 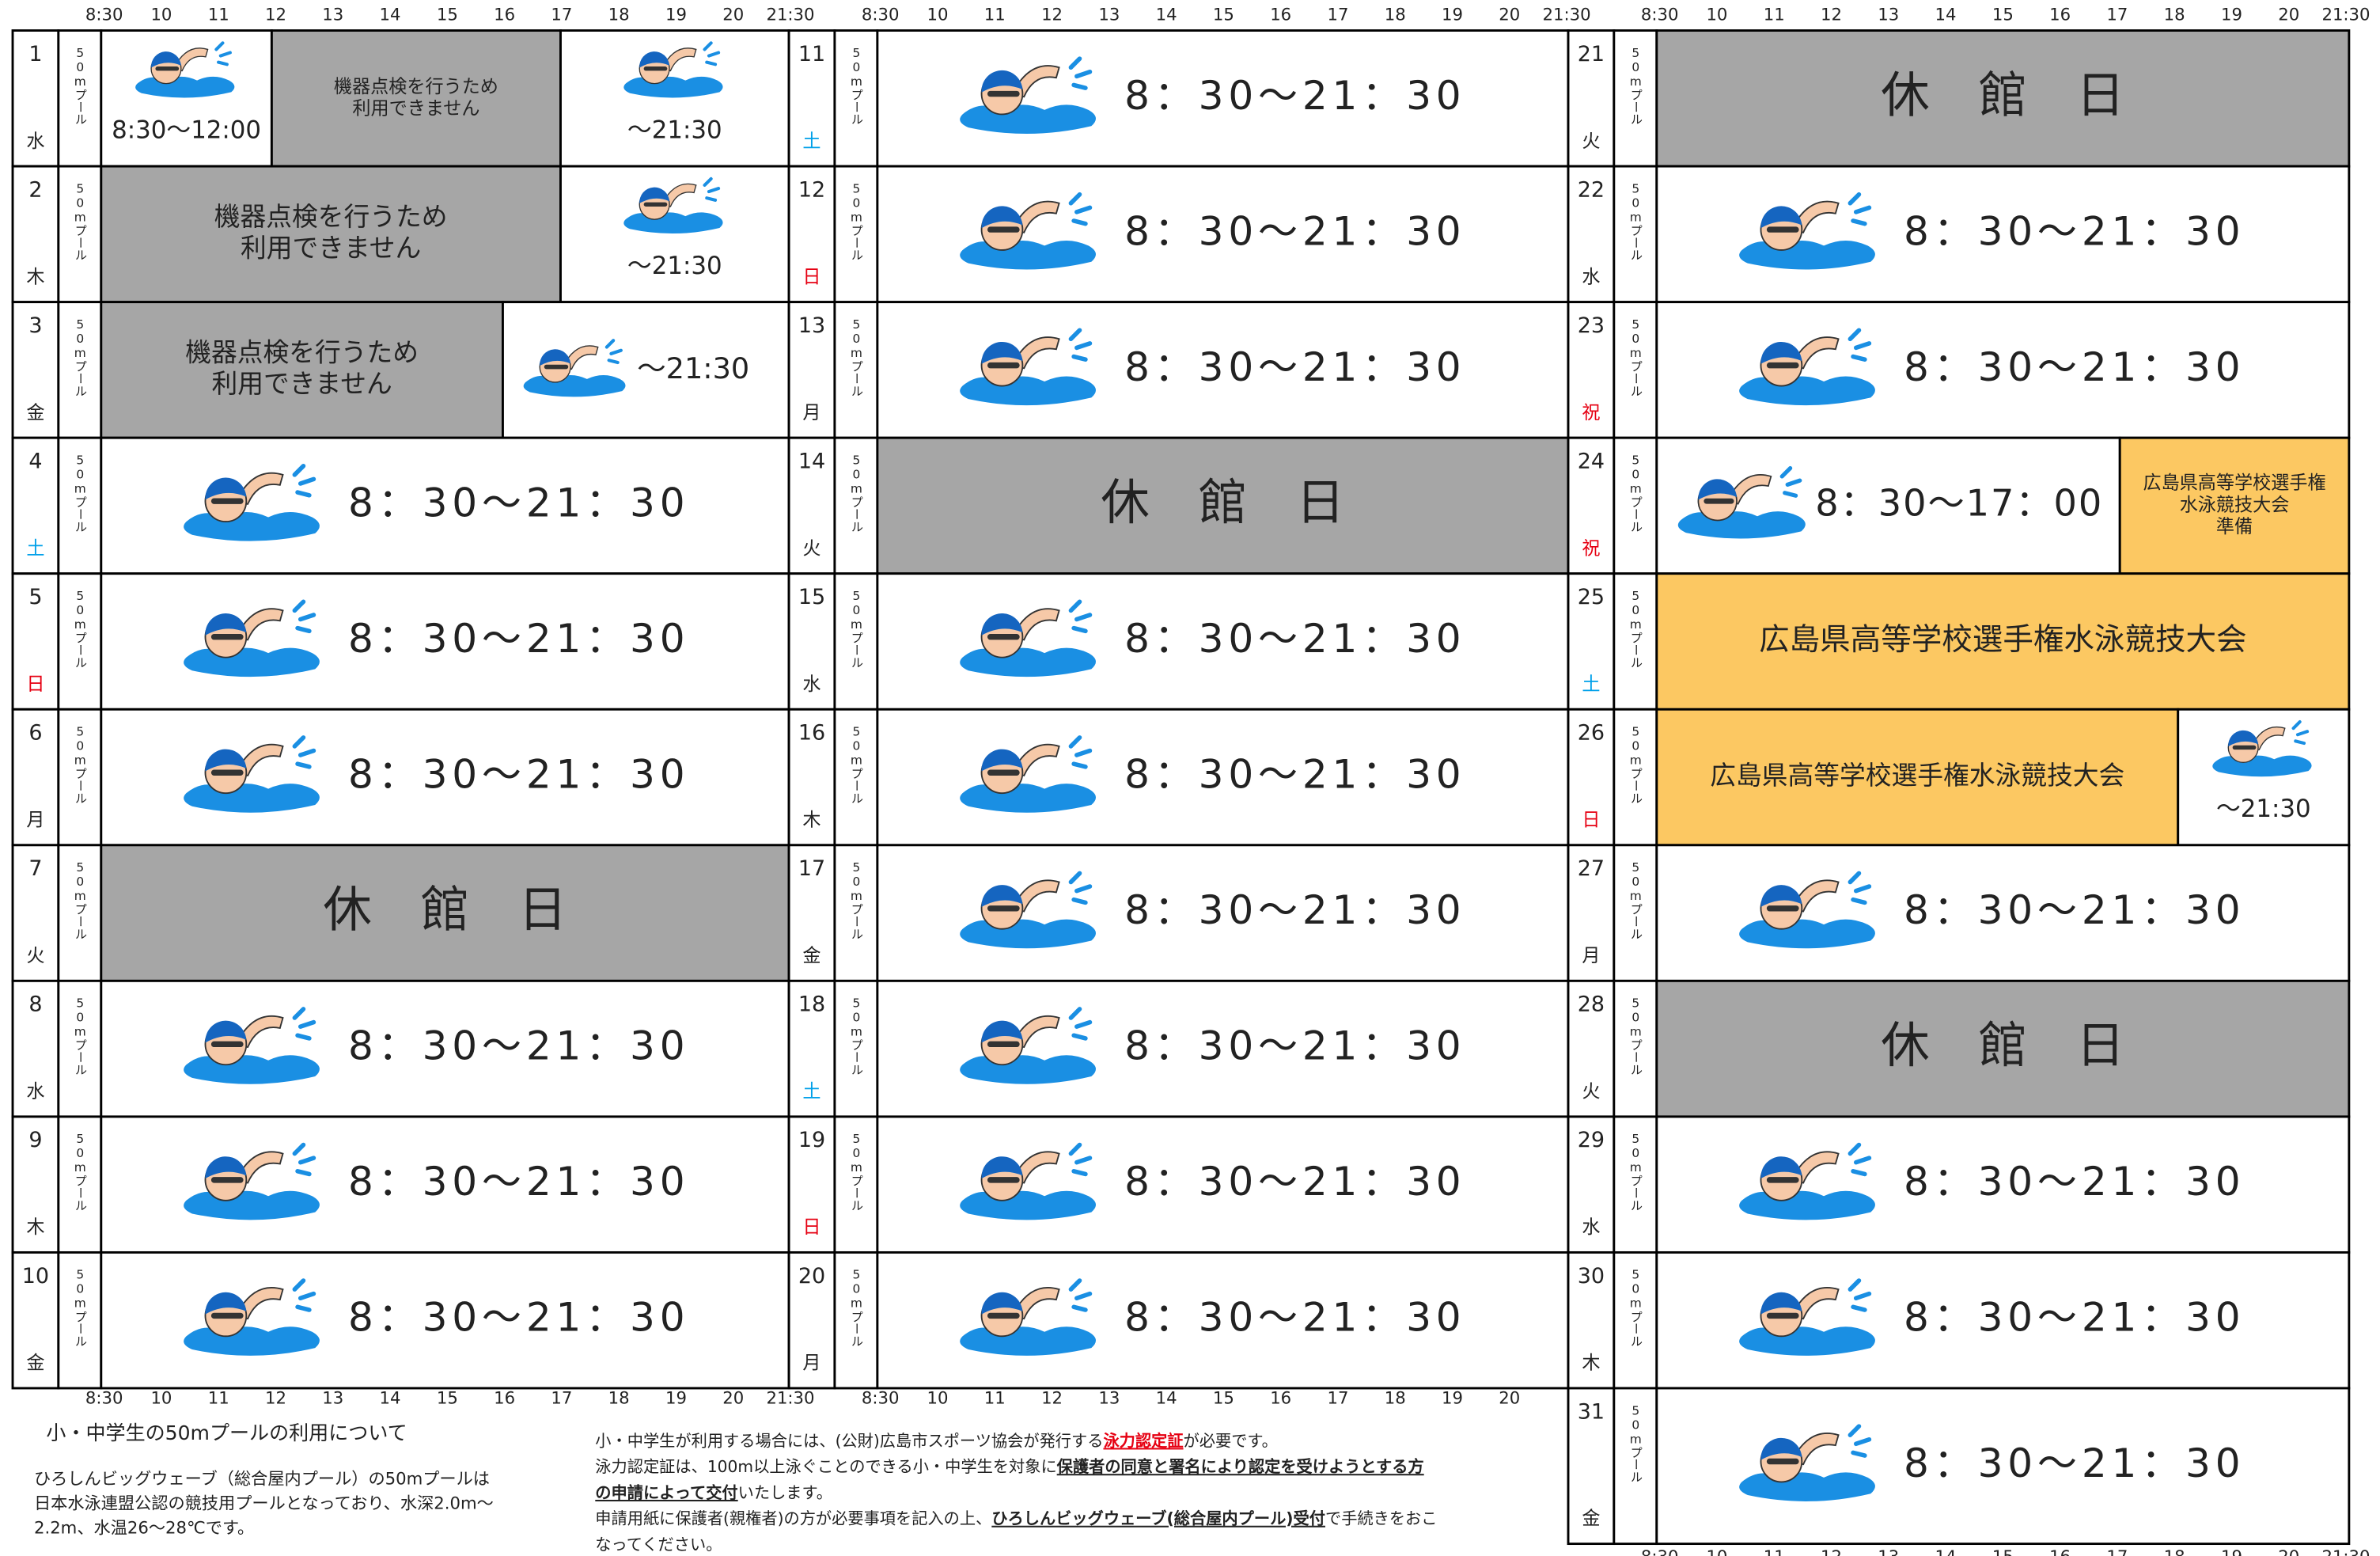 I want to click on note-run: 申請用紙に保護者(親権者)の方が必要事項を記入の上、, so click(x=793, y=1519).